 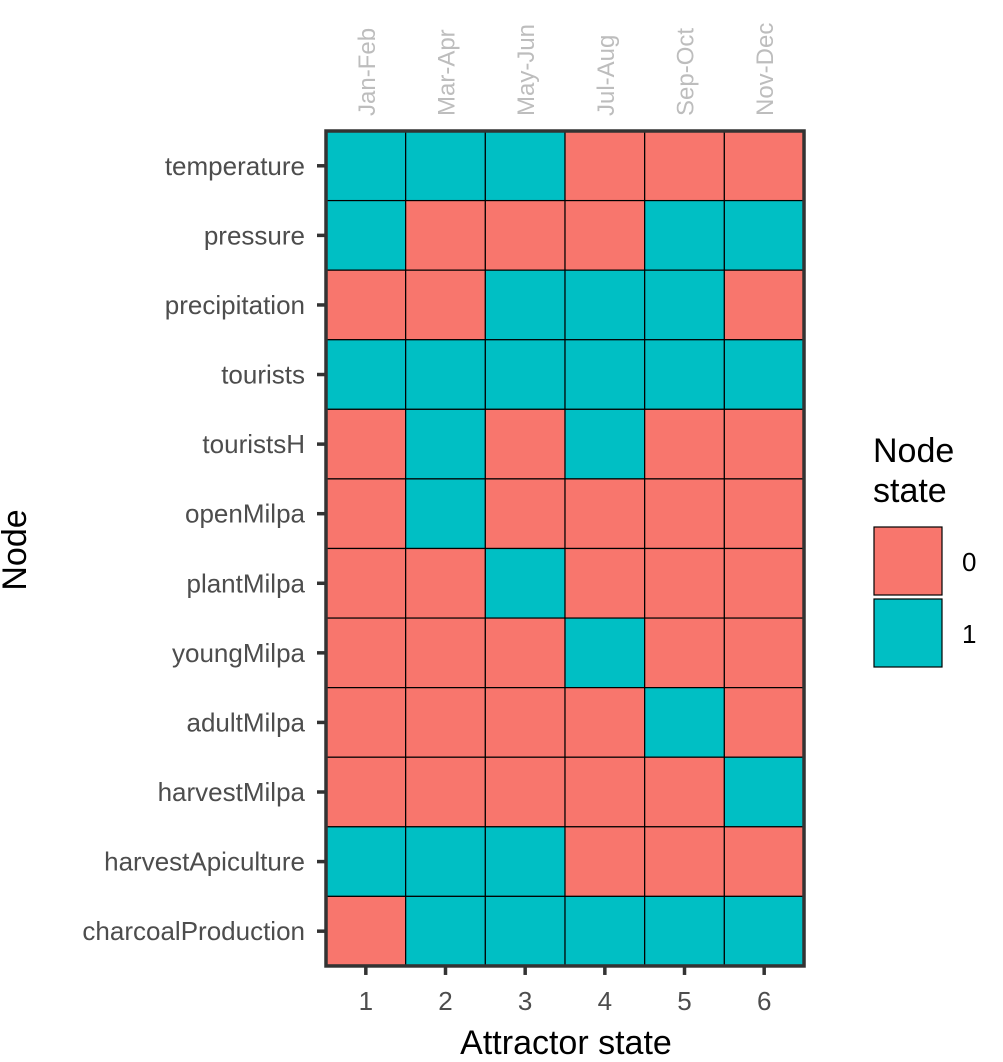 What do you see at coordinates (924, 597) in the screenshot?
I see `legend-keys: 01` at bounding box center [924, 597].